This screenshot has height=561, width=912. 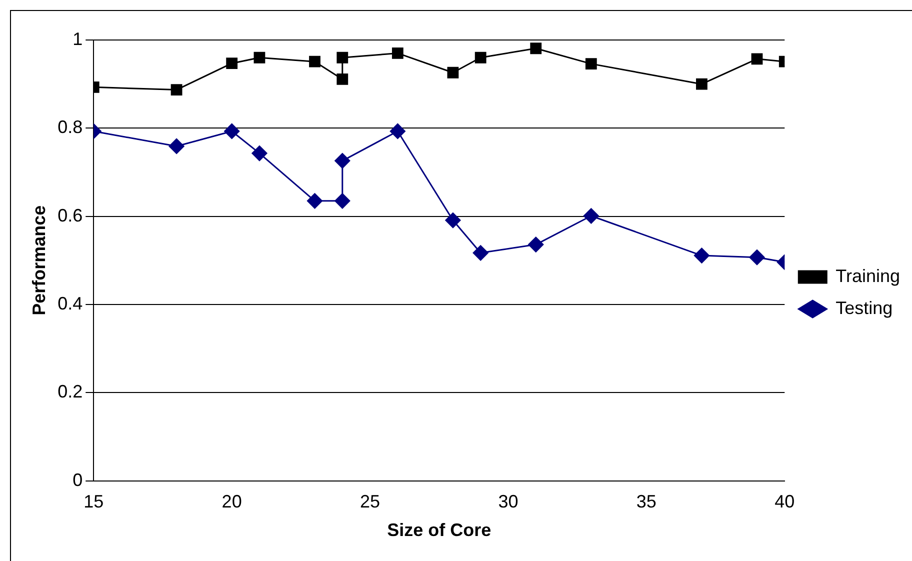 What do you see at coordinates (94, 502) in the screenshot?
I see `x-tick-label: 15` at bounding box center [94, 502].